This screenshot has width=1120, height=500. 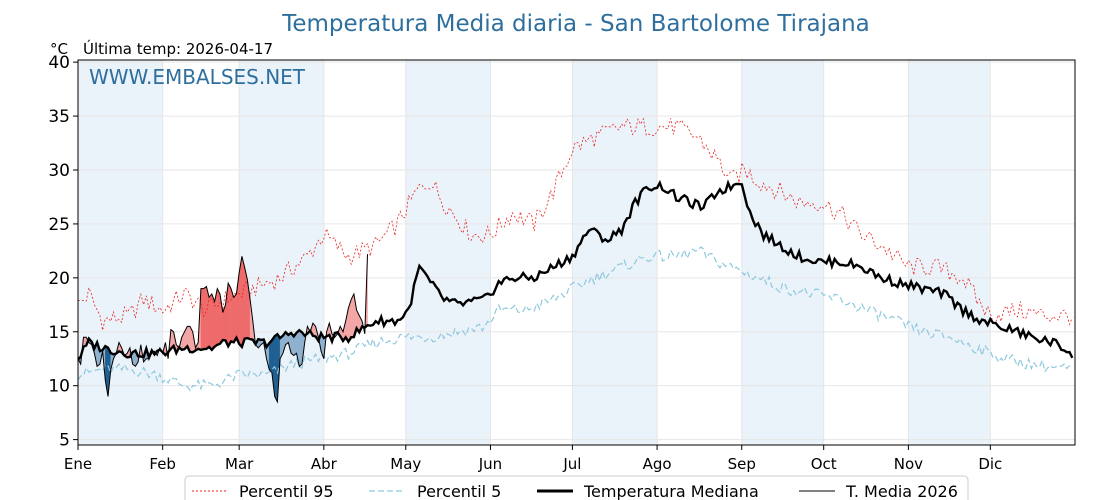 I want to click on x-tick-label-dic: Dic, so click(x=990, y=464).